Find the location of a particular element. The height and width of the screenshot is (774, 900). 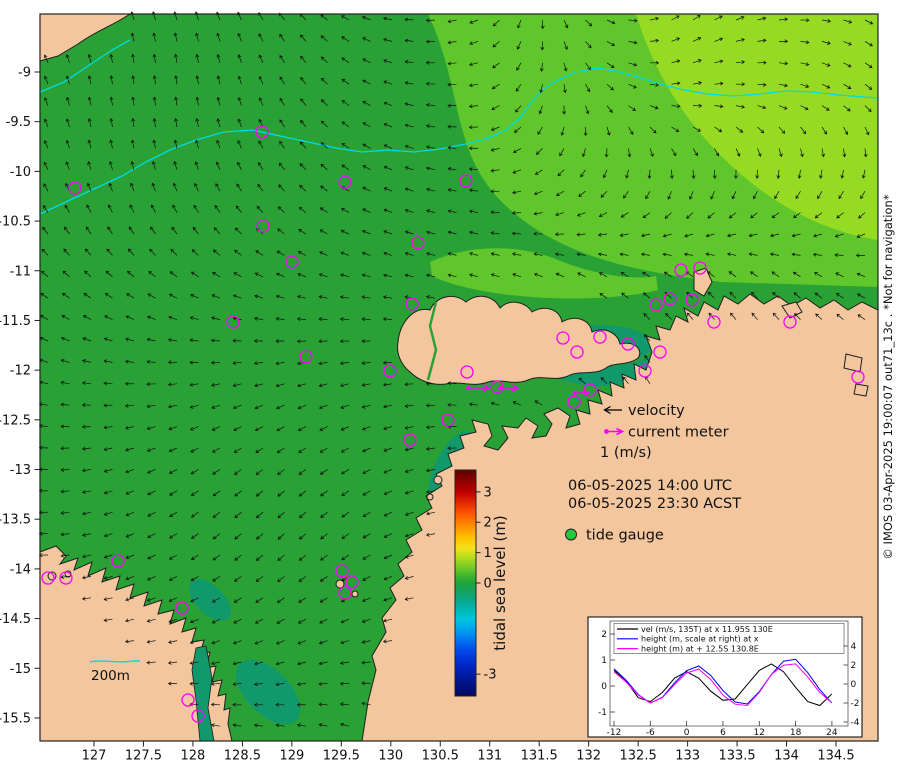

lon-tick-label: 134 is located at coordinates (786, 756).